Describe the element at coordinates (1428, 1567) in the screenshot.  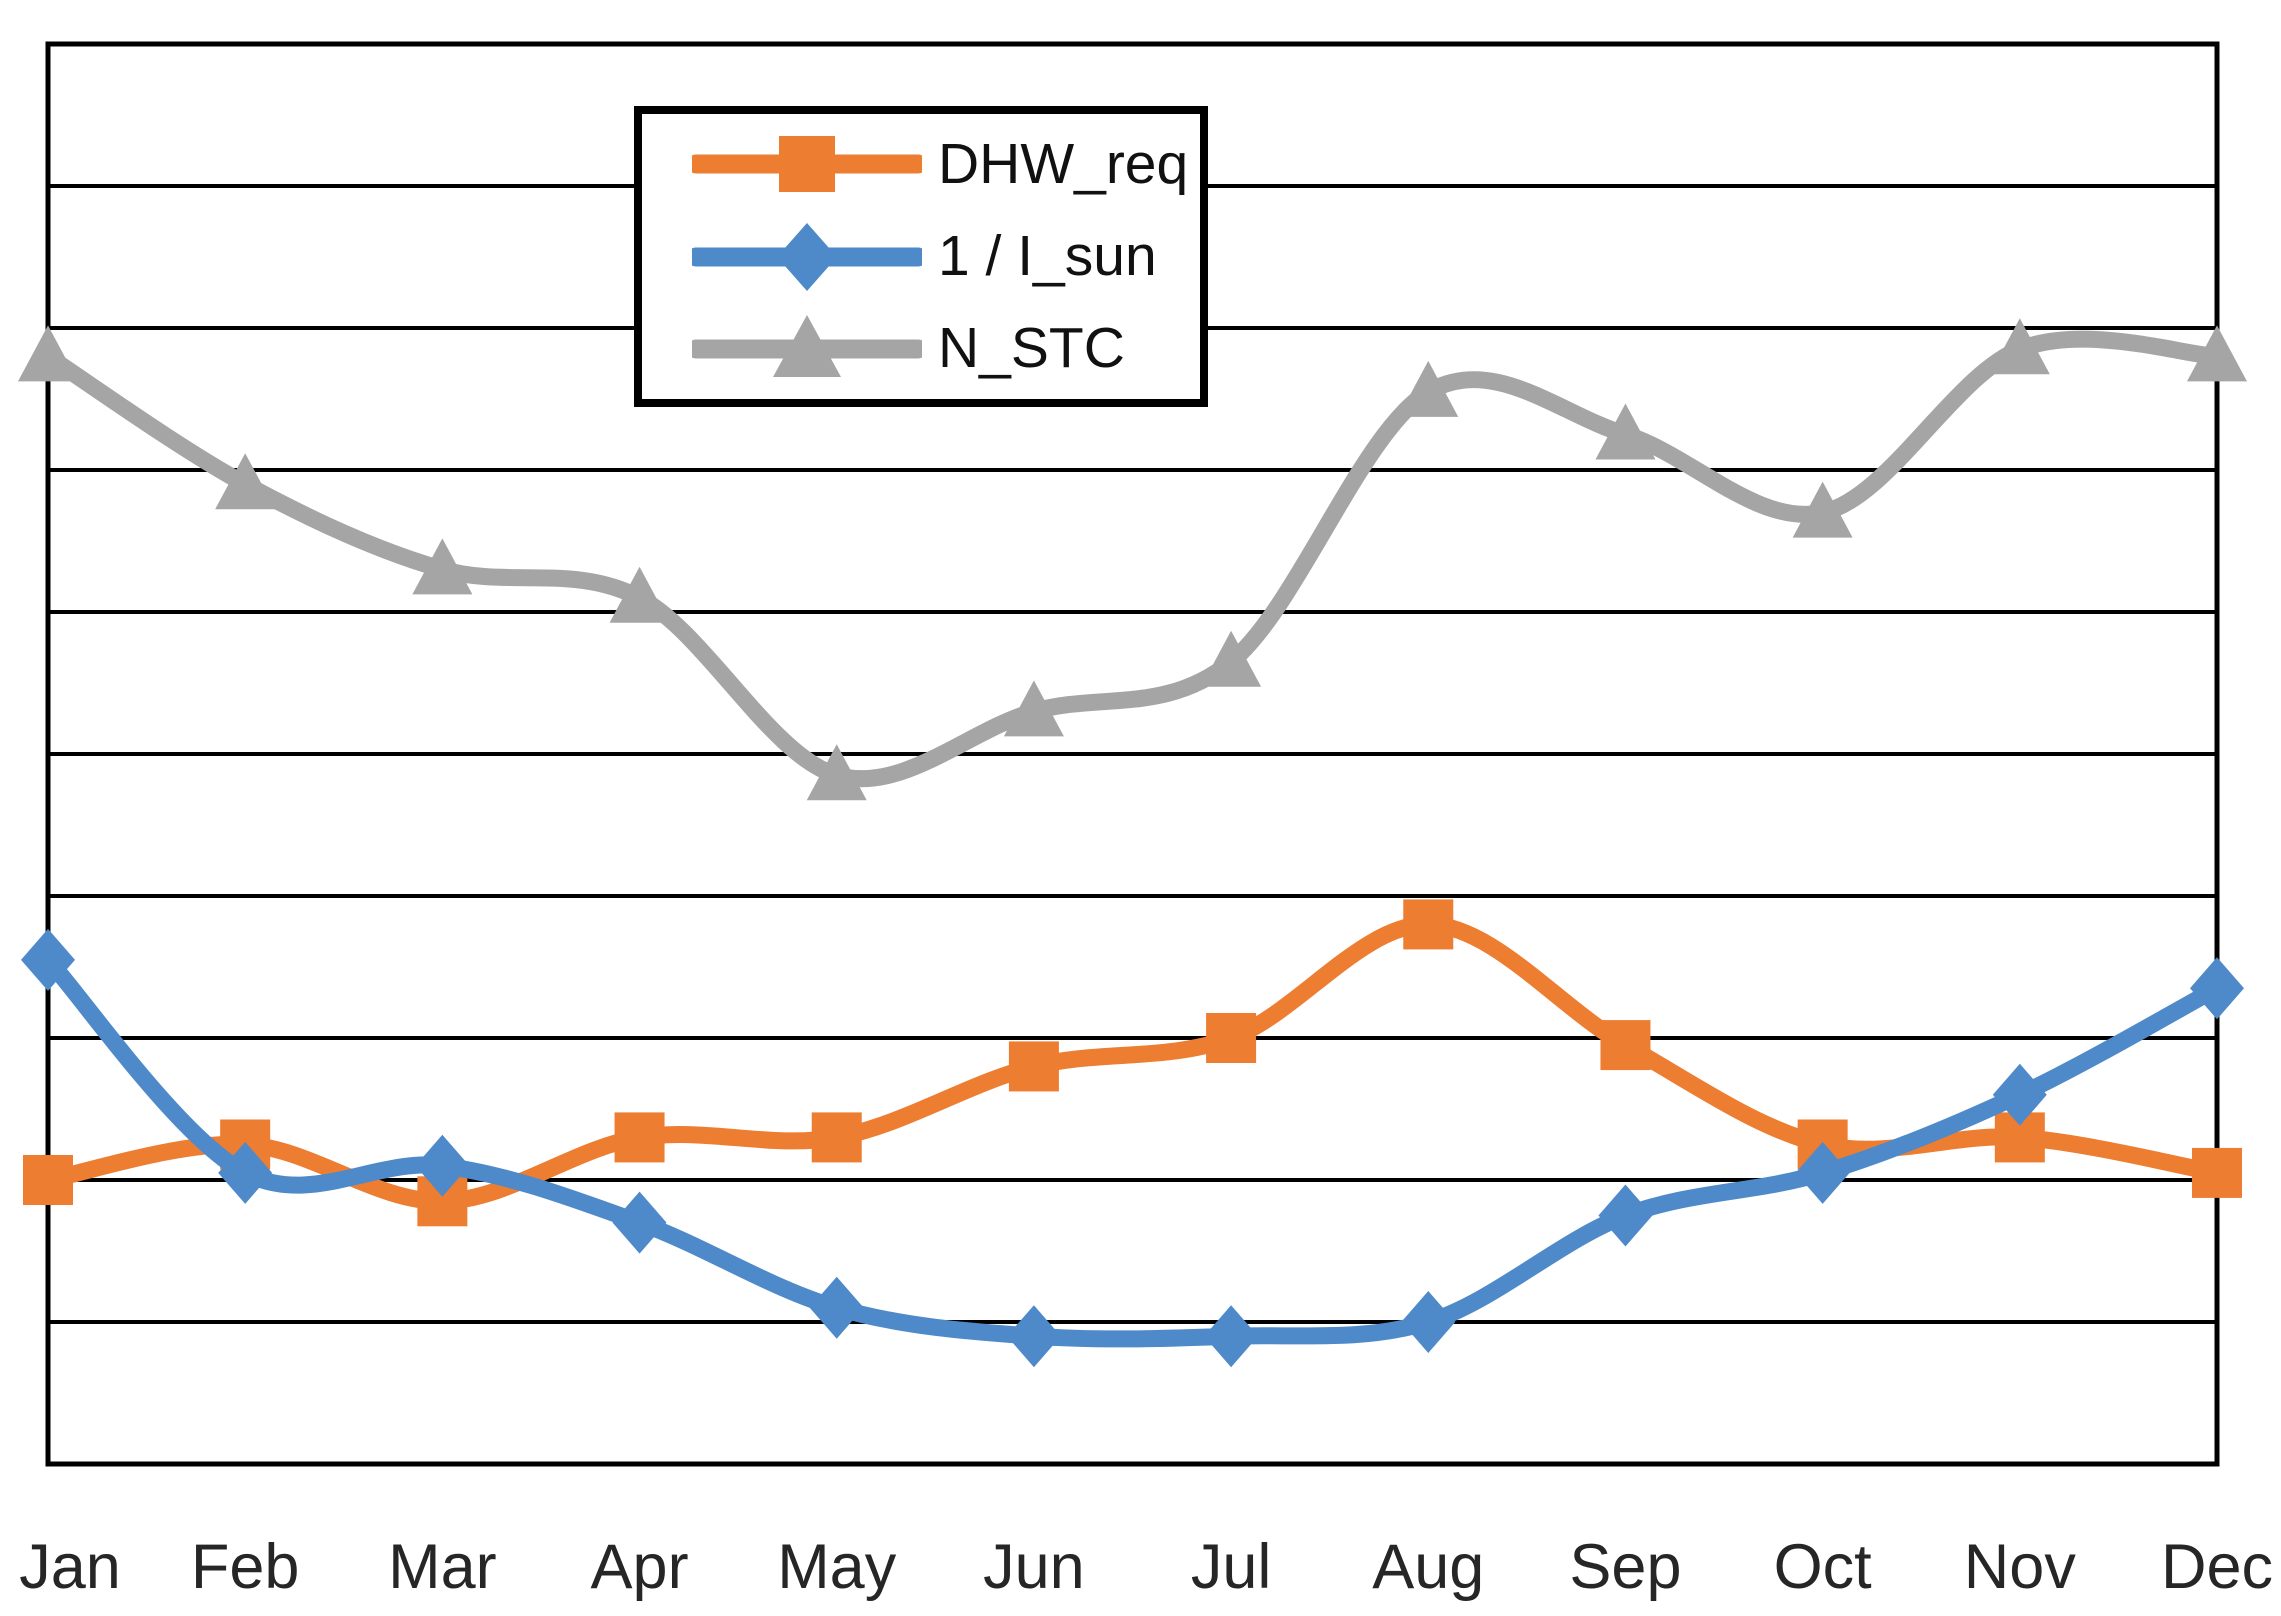
I see `x-axis-label: Aug` at that location.